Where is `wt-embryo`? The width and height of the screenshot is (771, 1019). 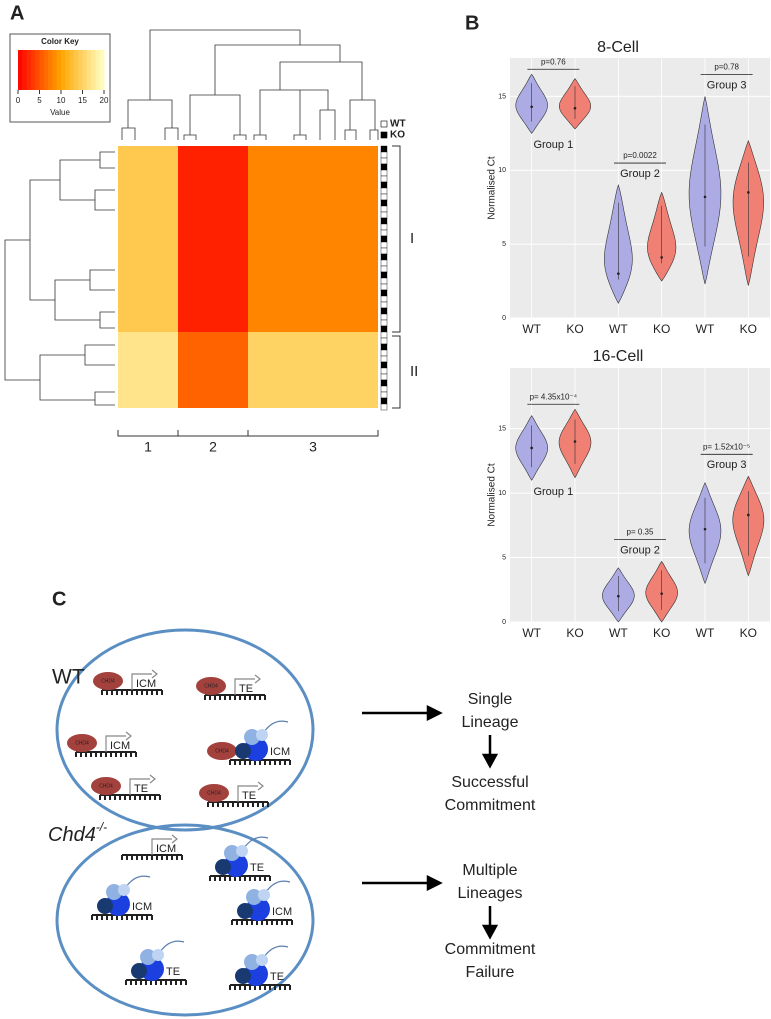 wt-embryo is located at coordinates (185, 730).